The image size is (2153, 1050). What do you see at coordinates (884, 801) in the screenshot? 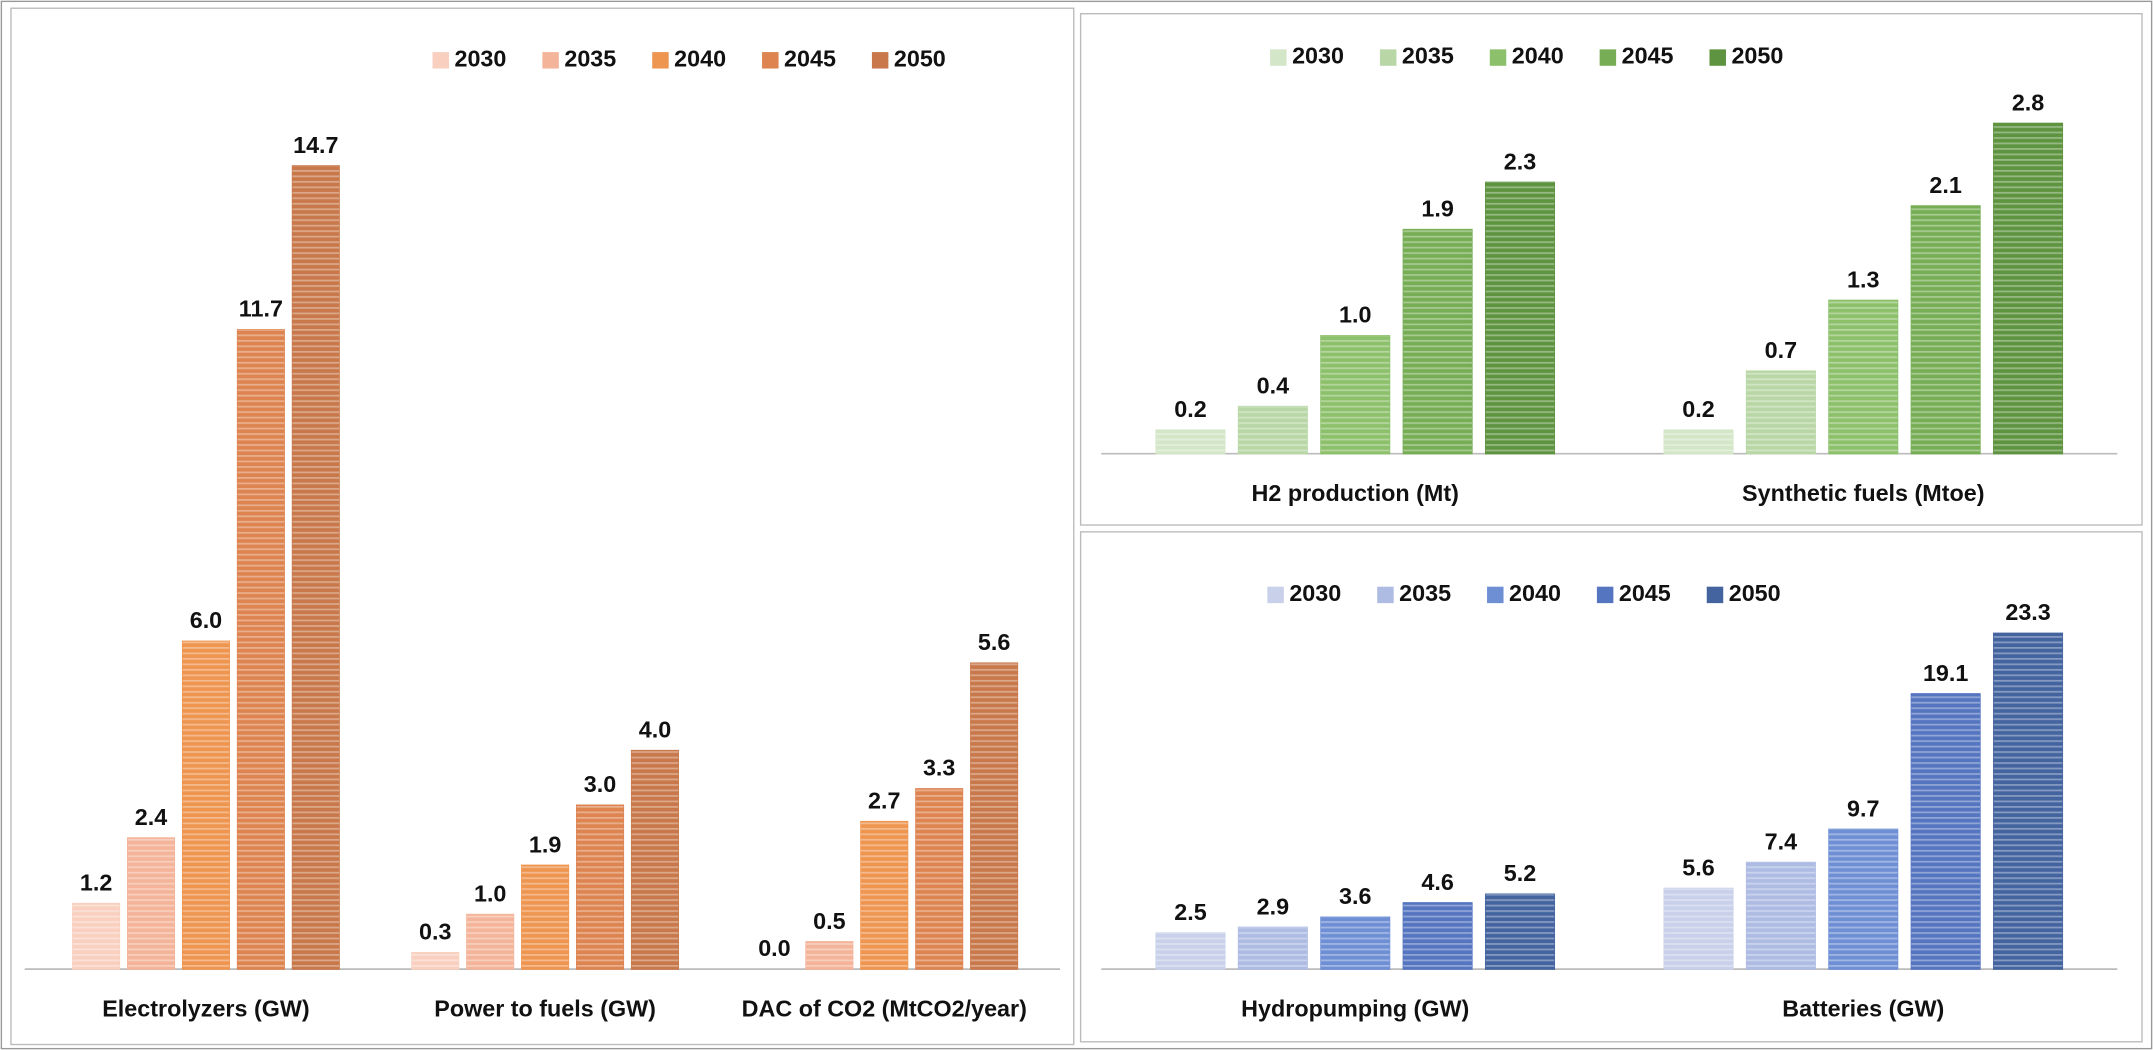
I see `data-label: 2.7` at bounding box center [884, 801].